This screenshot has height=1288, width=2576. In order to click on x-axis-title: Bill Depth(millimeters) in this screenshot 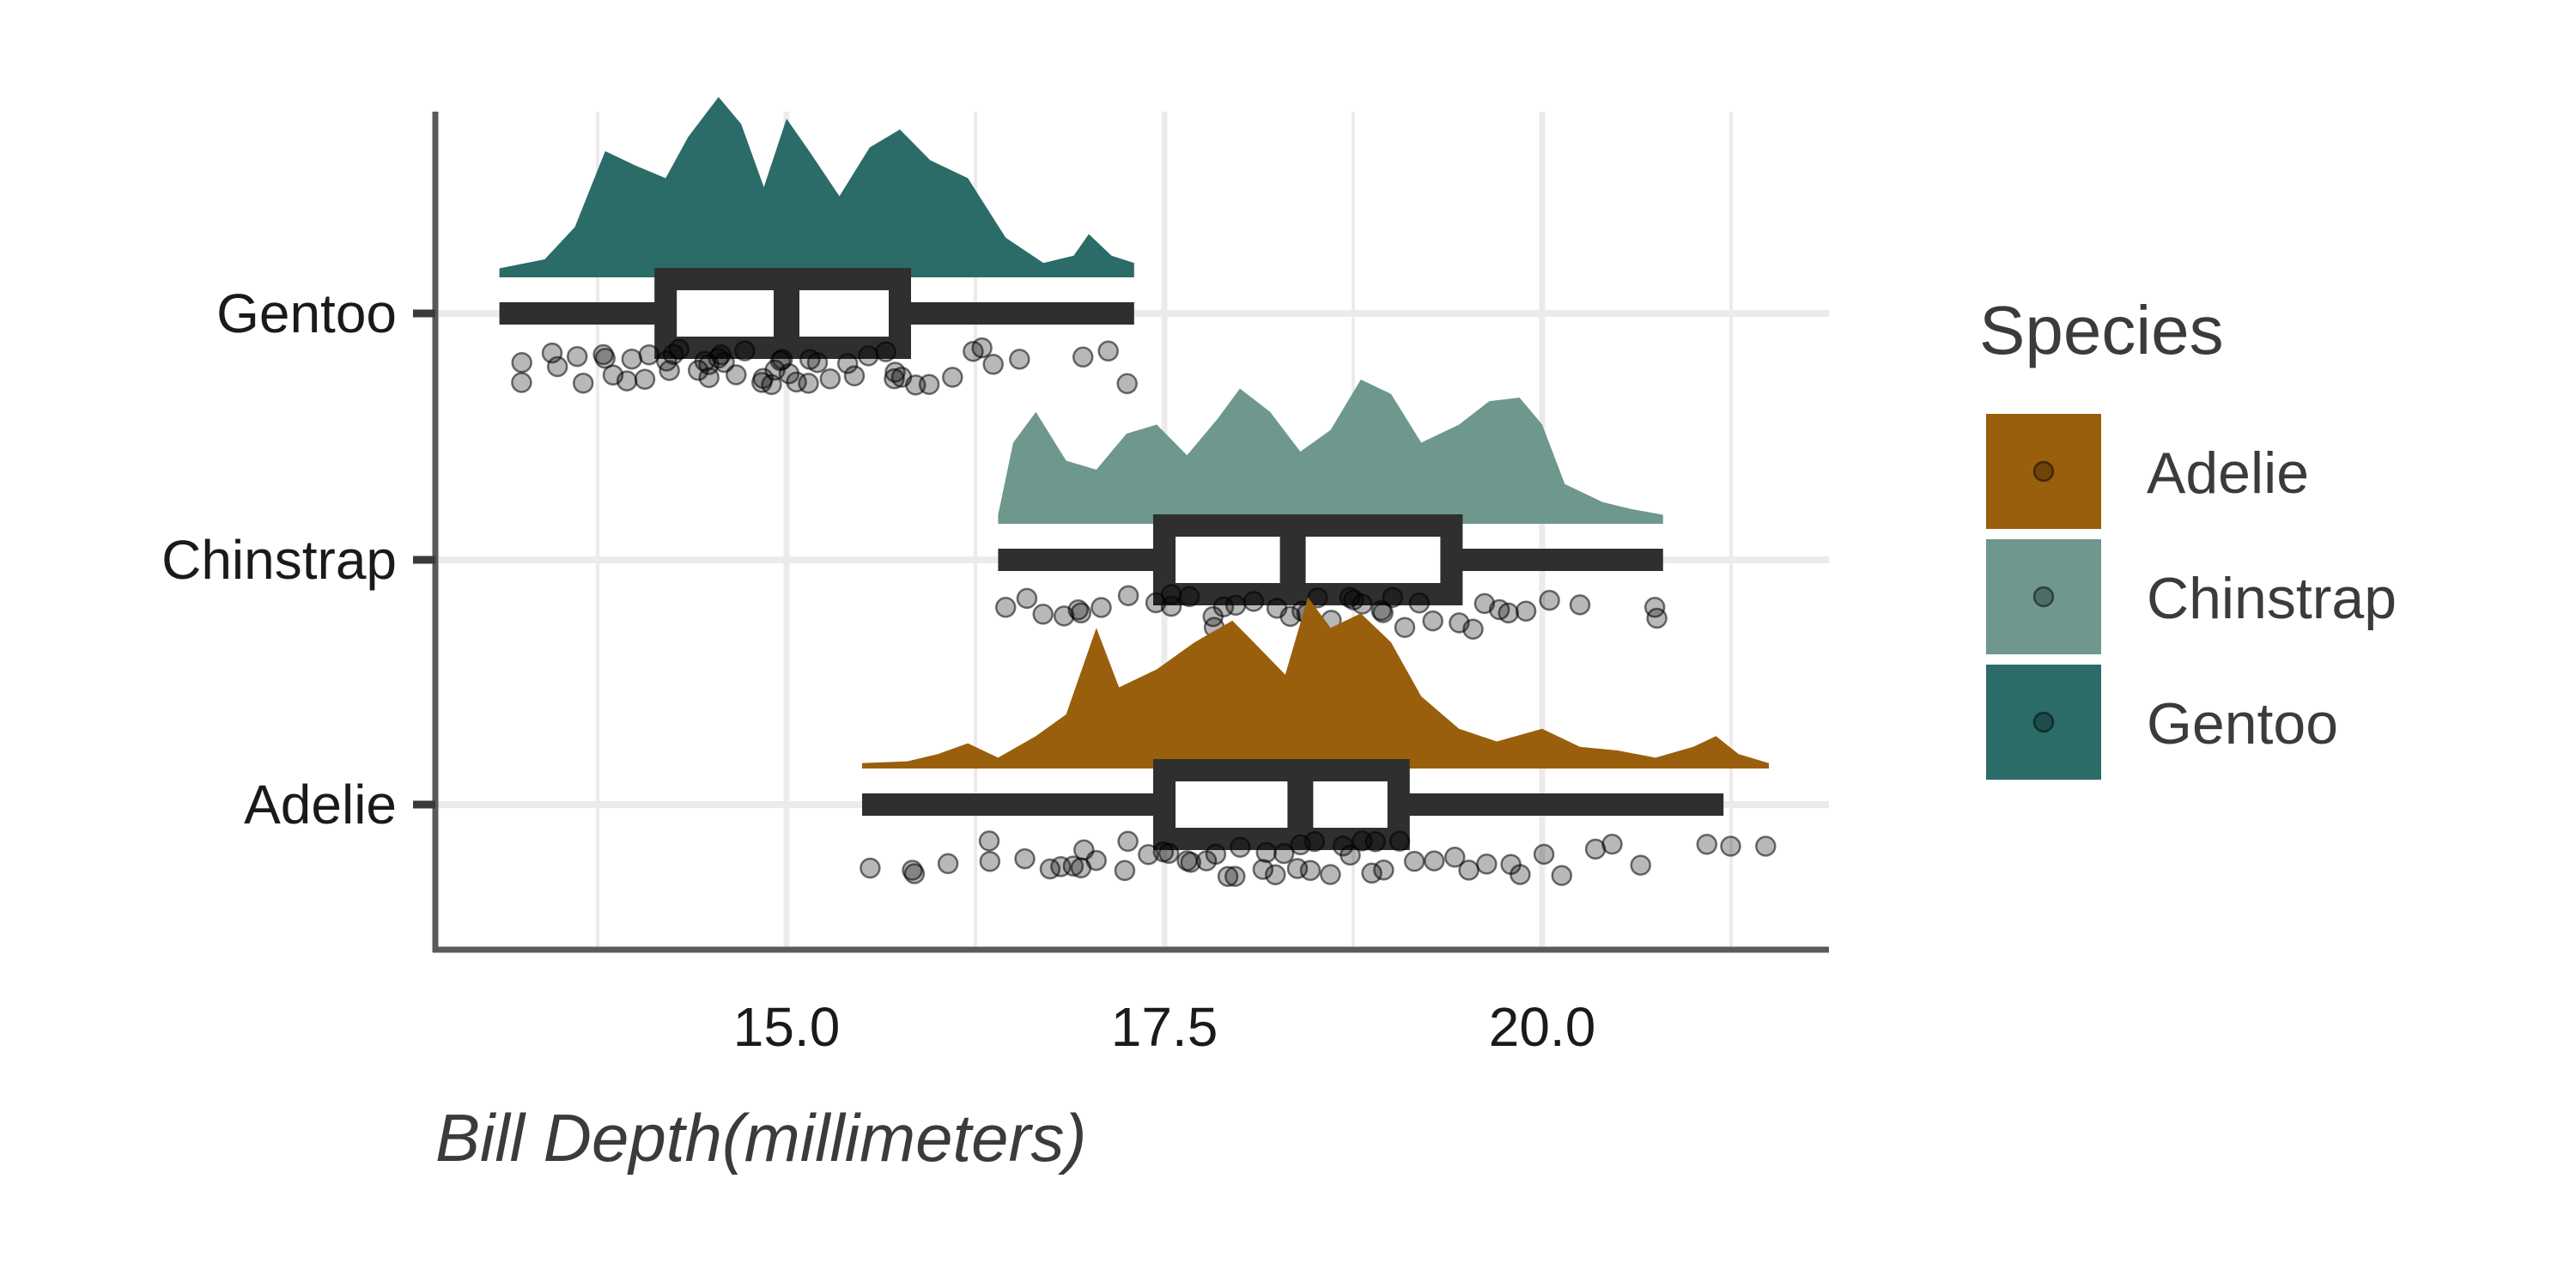, I will do `click(760, 1138)`.